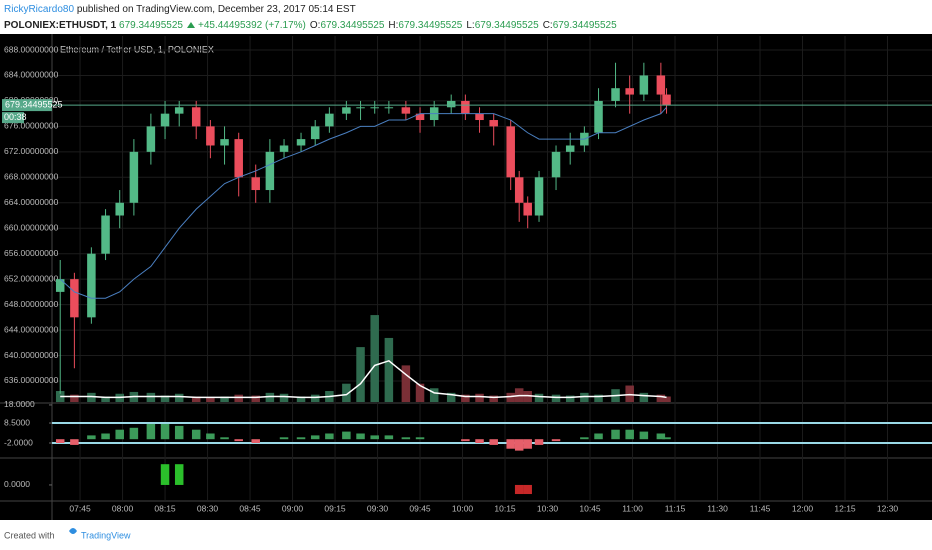  What do you see at coordinates (315, 25) in the screenshot?
I see `ohlc-label: O:` at bounding box center [315, 25].